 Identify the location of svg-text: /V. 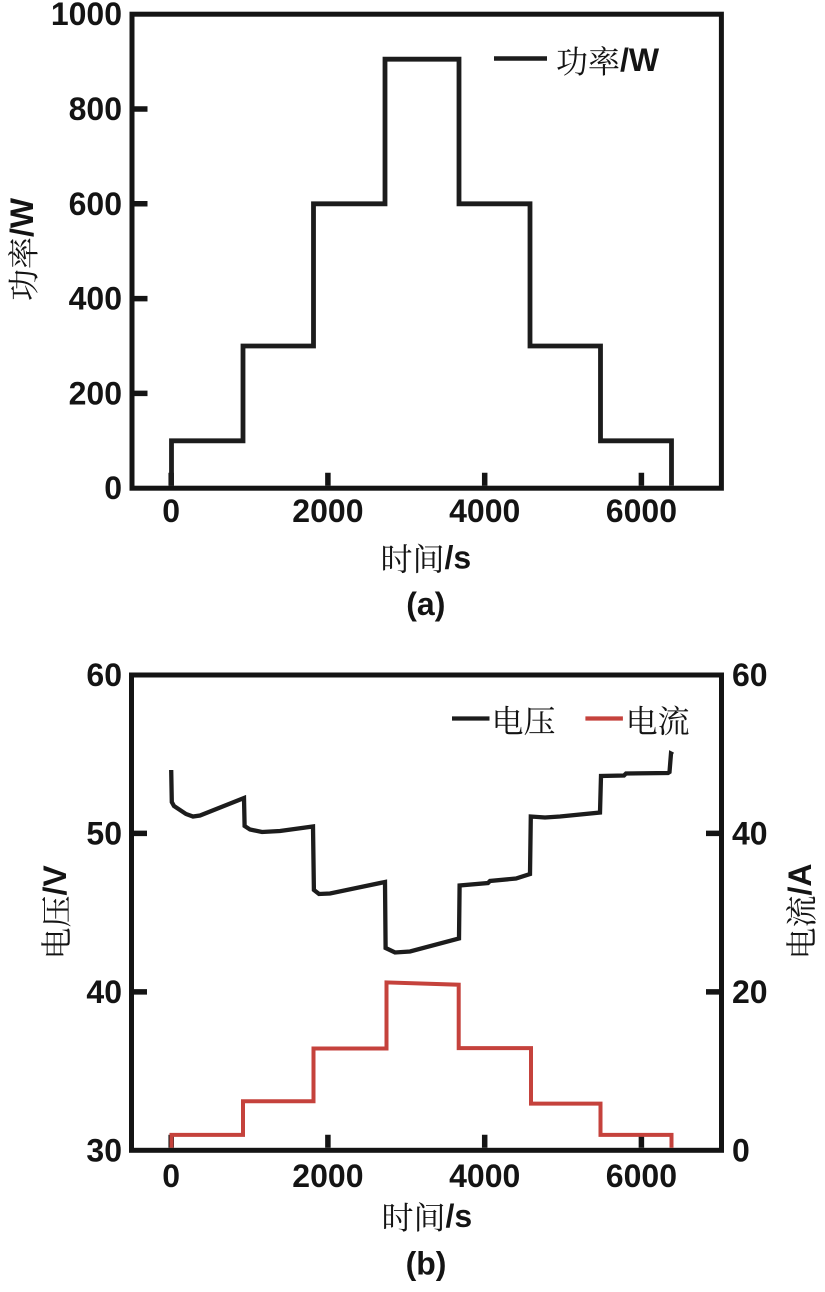
(55, 880).